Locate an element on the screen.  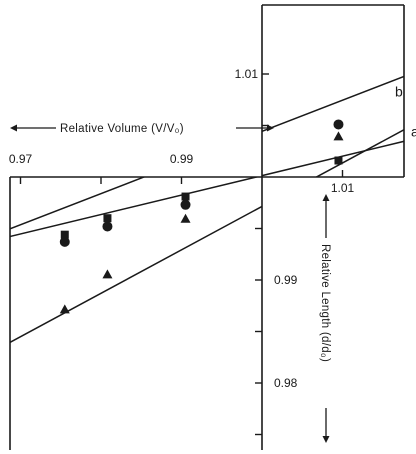
ylabel-top-arrow-head is located at coordinates (326, 197).